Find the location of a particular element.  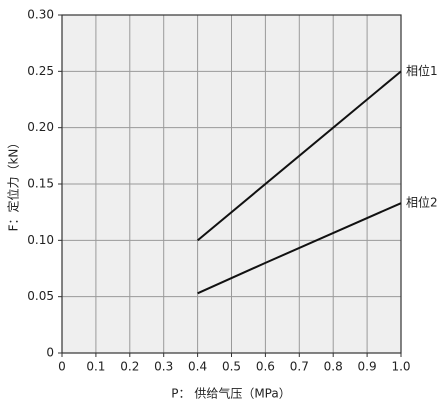

y-tick-label: 0.25 is located at coordinates (40, 71).